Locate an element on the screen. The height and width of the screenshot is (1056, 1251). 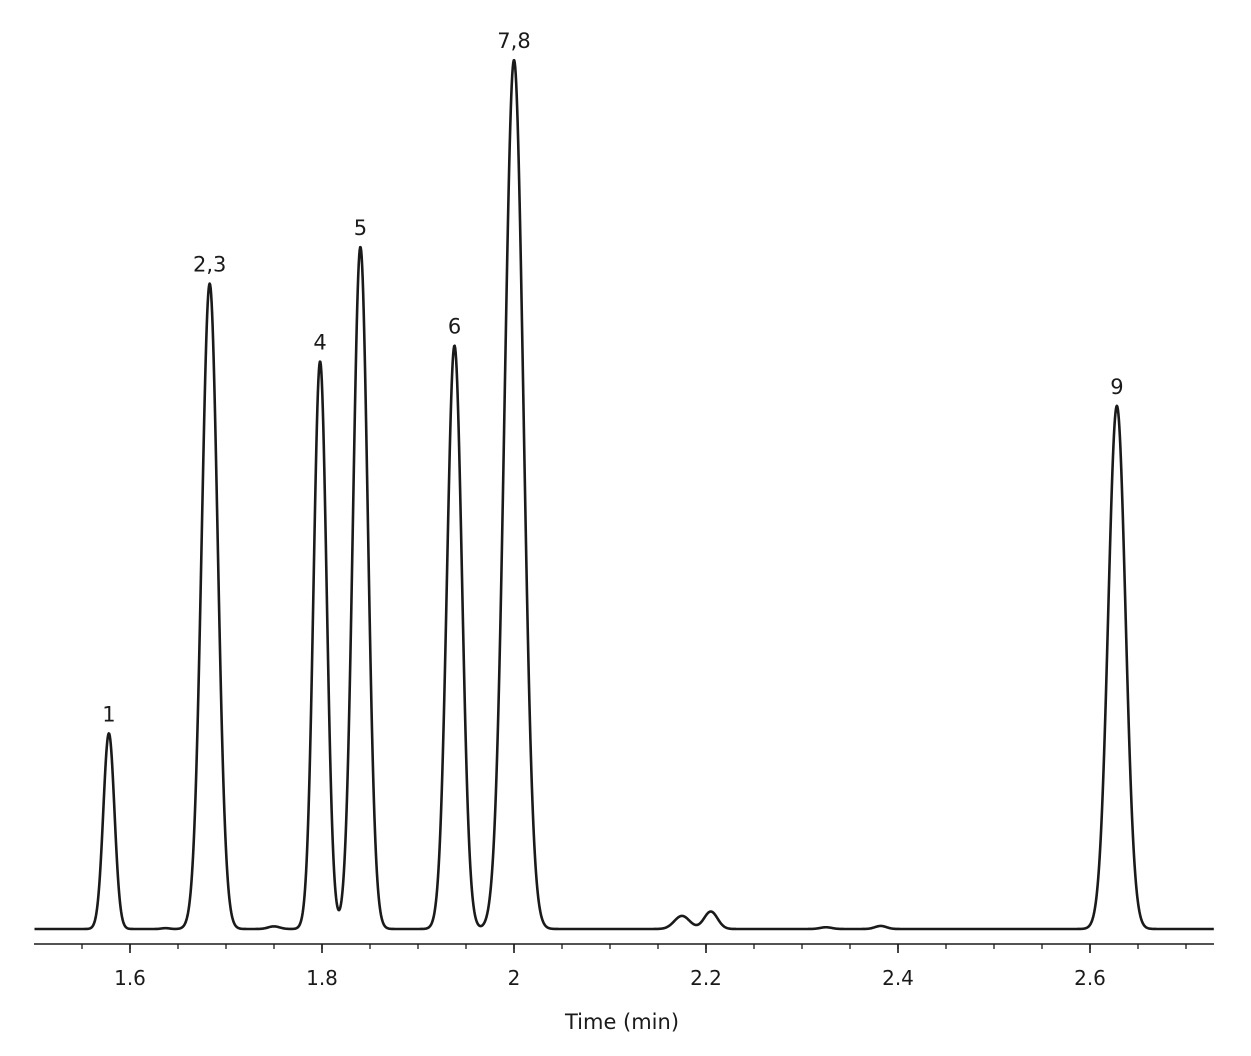
x-tick-label: 2 is located at coordinates (514, 978).